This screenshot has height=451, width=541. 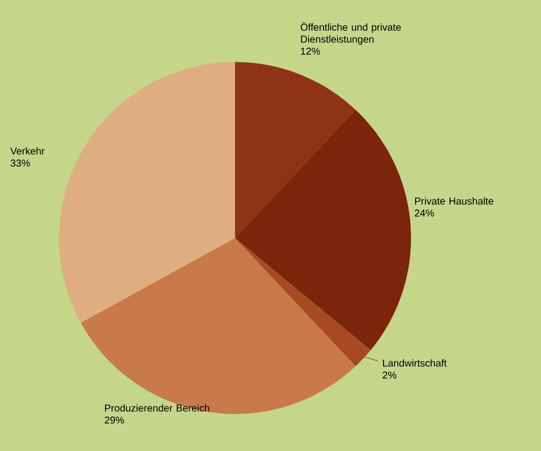 I want to click on data-label: 33%, so click(x=20, y=163).